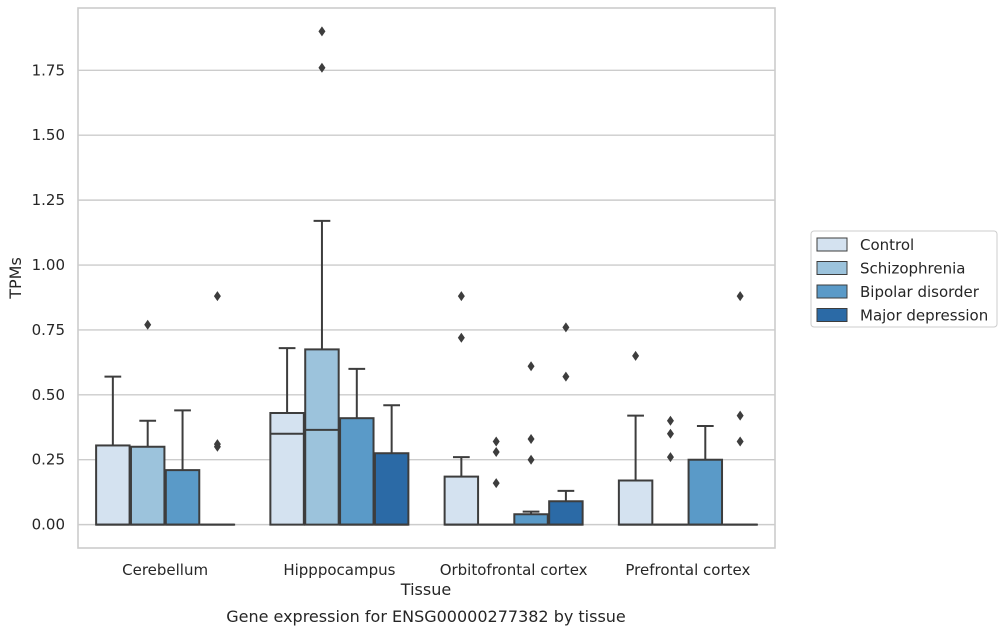  What do you see at coordinates (48, 395) in the screenshot?
I see `y-tick-label: 0.50` at bounding box center [48, 395].